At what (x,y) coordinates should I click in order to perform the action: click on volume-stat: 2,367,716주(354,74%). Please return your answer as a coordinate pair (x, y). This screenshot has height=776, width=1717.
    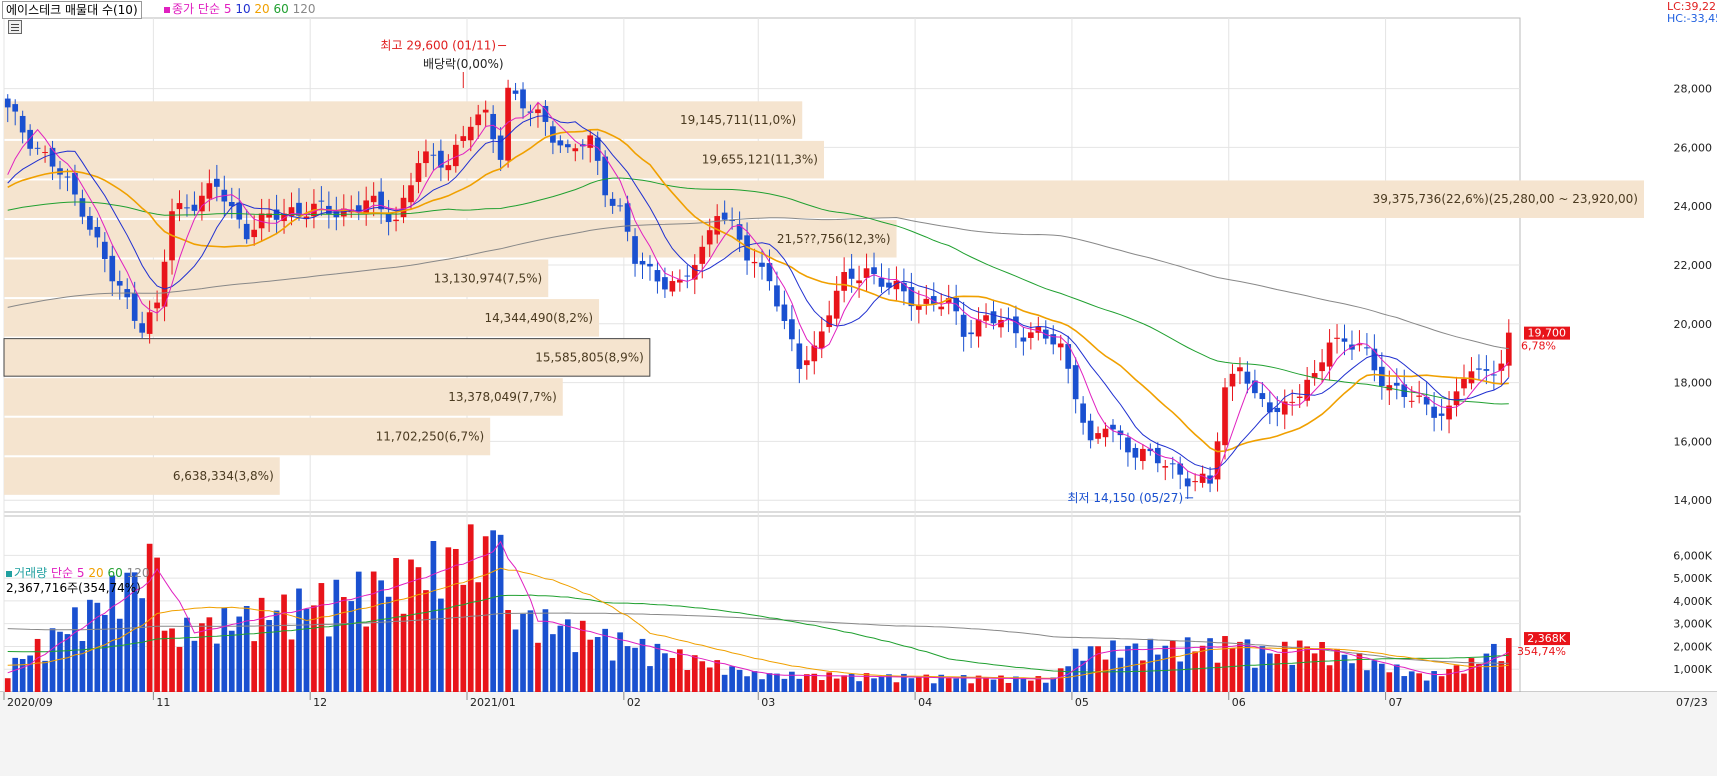
    Looking at the image, I should click on (73, 588).